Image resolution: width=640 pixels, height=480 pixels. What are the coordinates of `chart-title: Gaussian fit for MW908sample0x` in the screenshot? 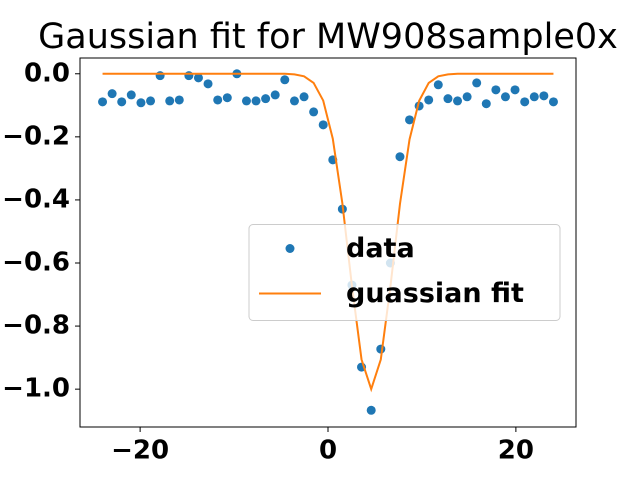 It's located at (328, 37).